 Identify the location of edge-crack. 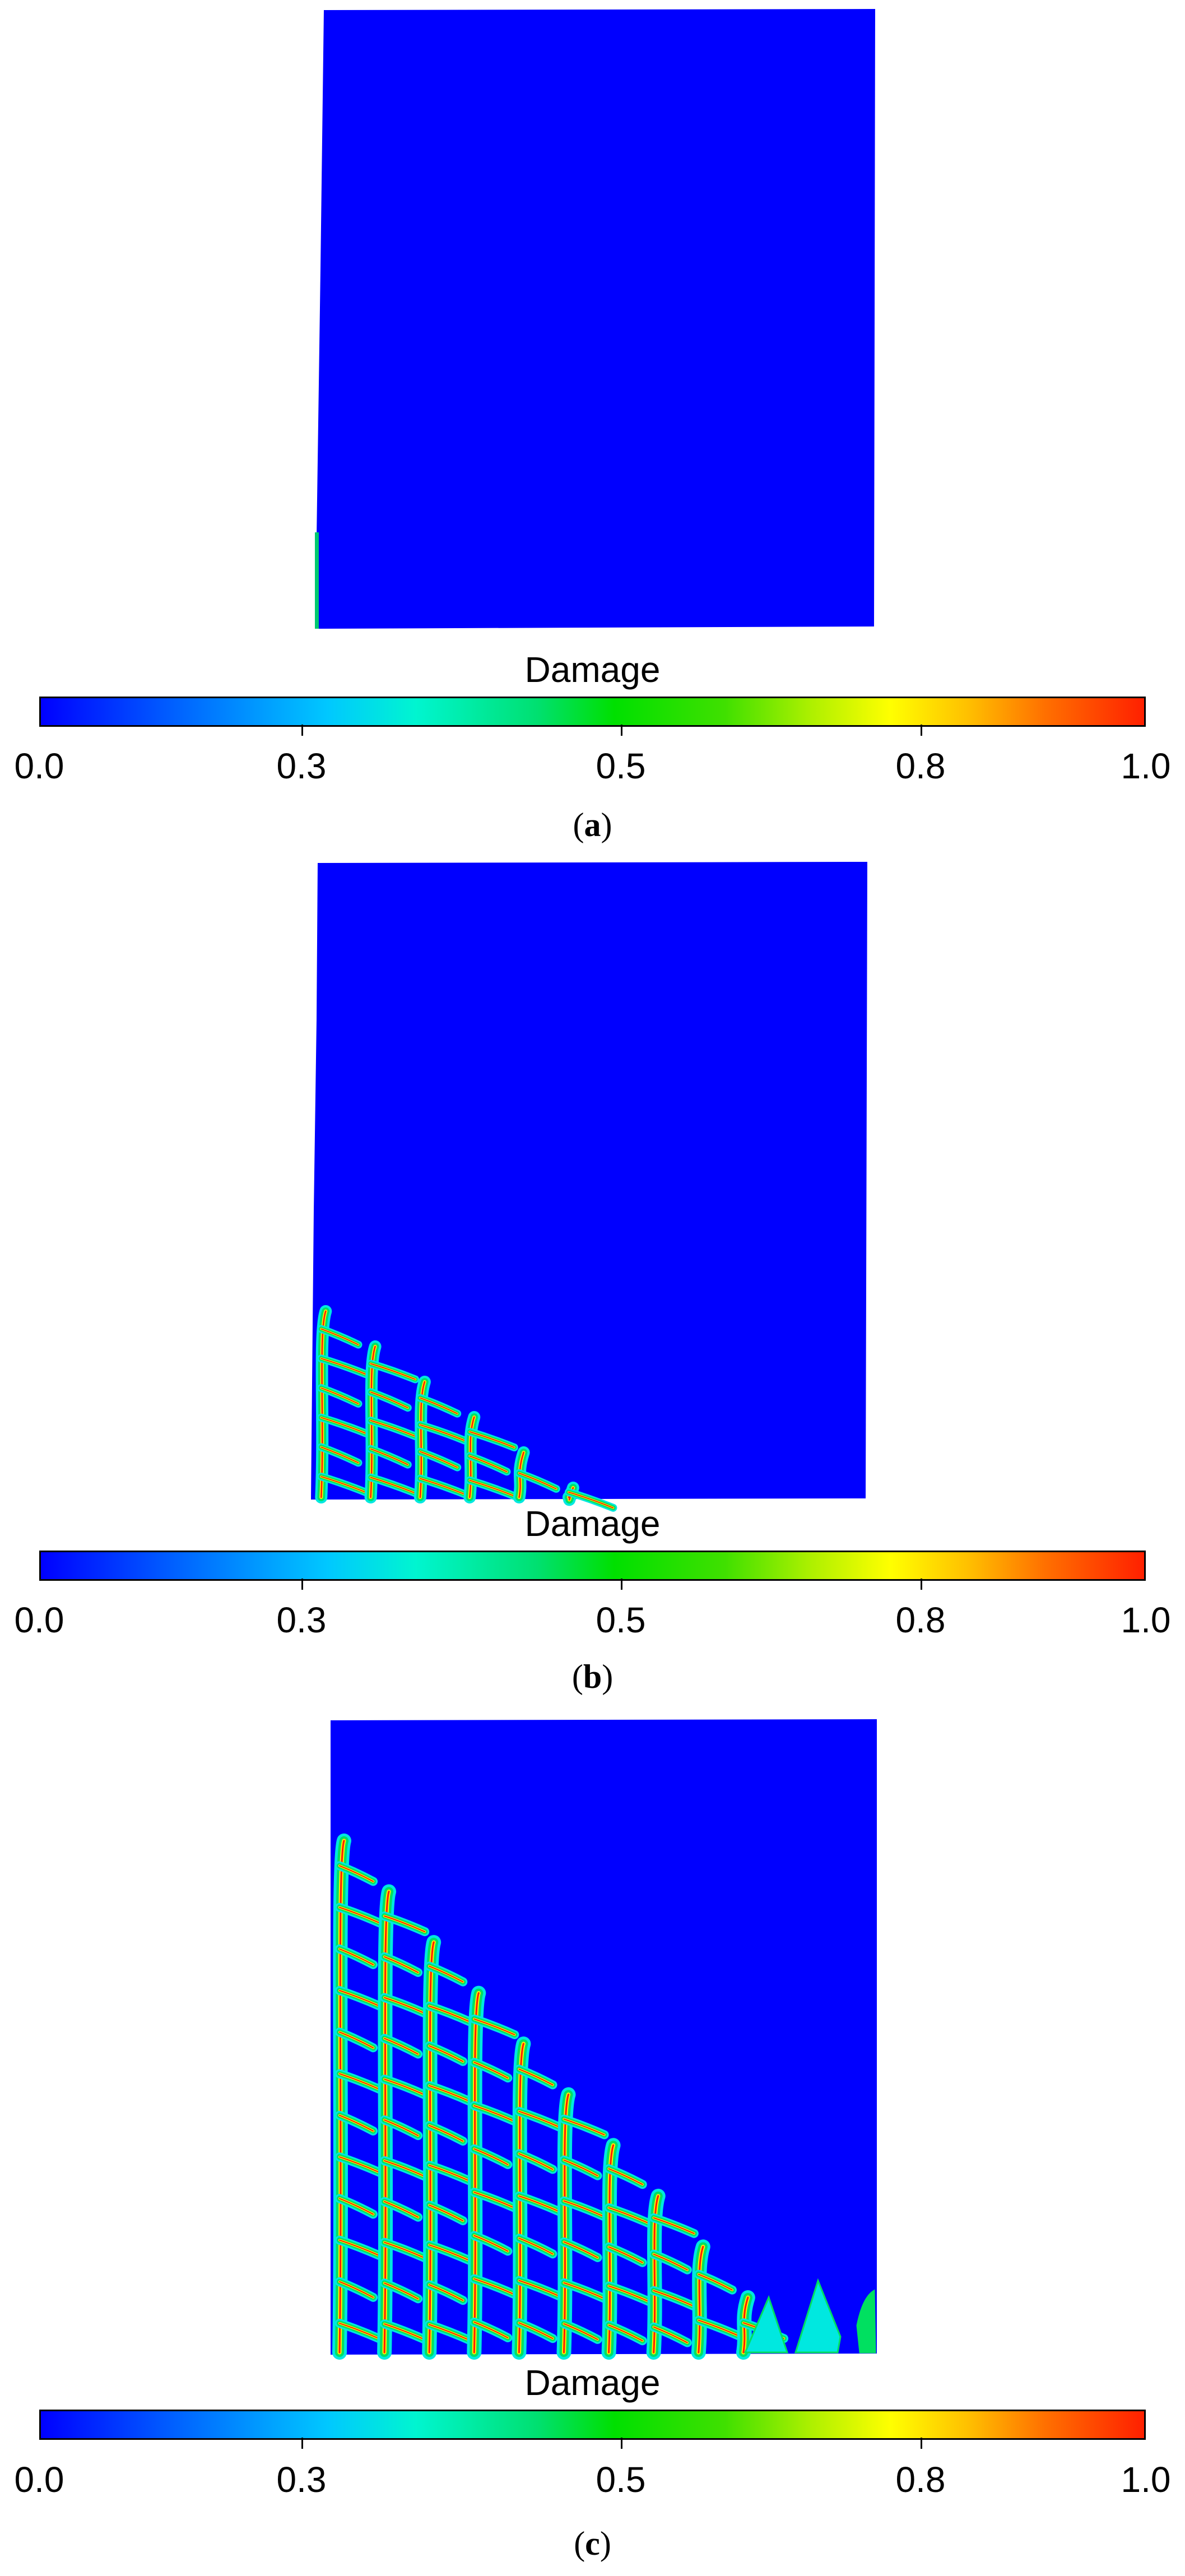
(317, 580).